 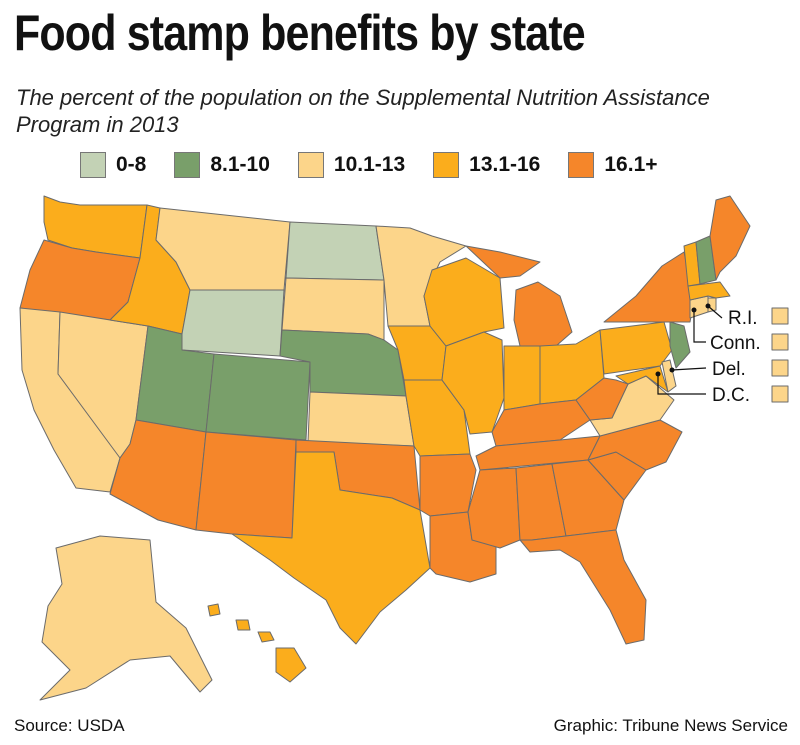 I want to click on legend-item-1: 8.1-10, so click(x=222, y=165).